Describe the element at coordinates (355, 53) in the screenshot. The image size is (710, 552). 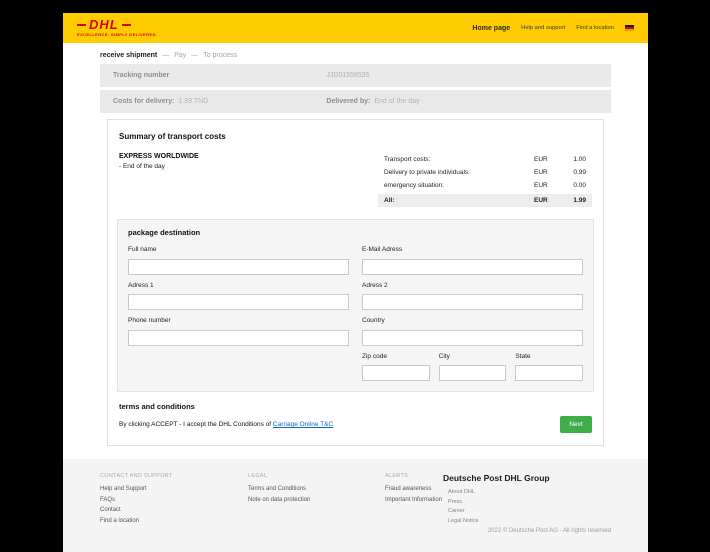
I see `breadcrumb: receive shipment — Pay — To process` at that location.